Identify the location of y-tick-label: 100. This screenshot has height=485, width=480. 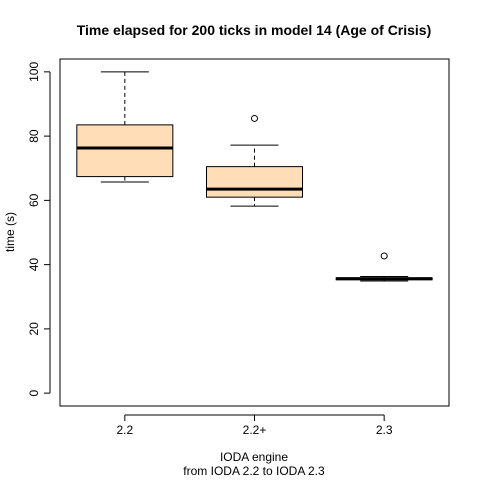
(34, 72).